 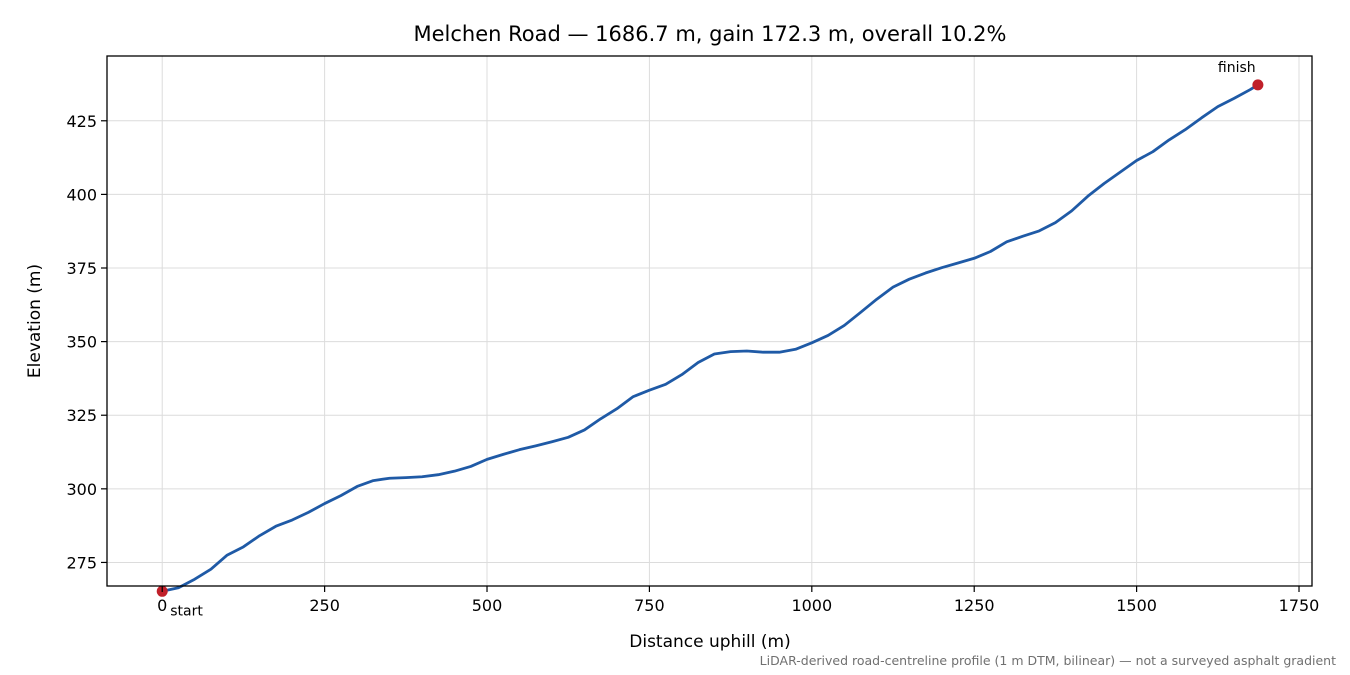 What do you see at coordinates (487, 605) in the screenshot?
I see `x-tick-label: 500` at bounding box center [487, 605].